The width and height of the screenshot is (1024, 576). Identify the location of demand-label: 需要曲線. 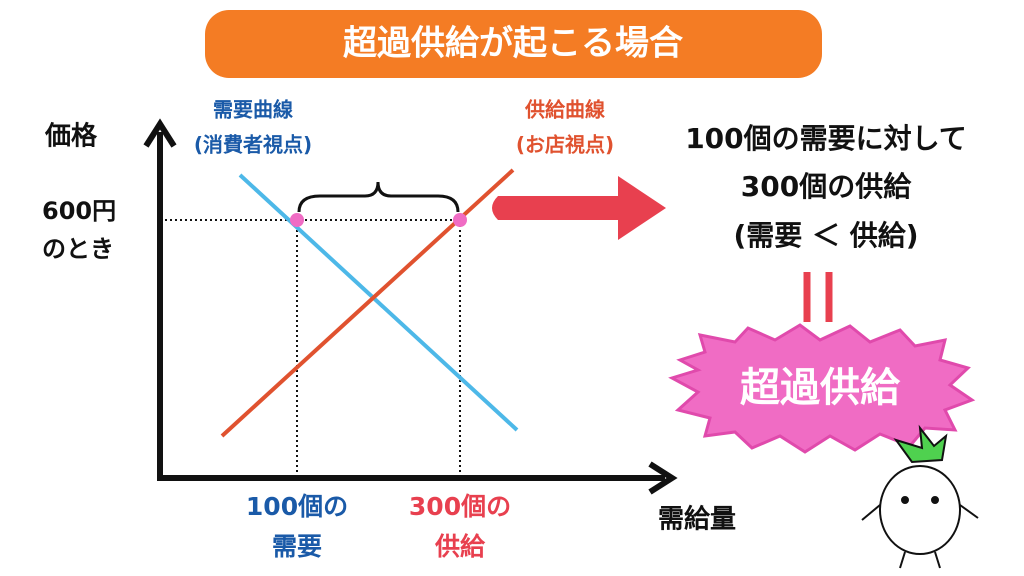
(253, 110).